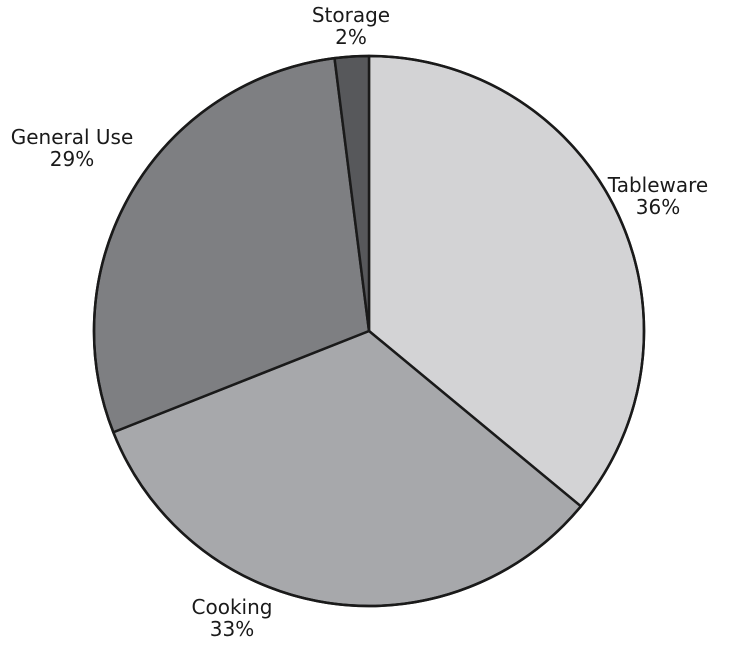 This screenshot has height=647, width=729. I want to click on slice-value-storage: 2%, so click(351, 37).